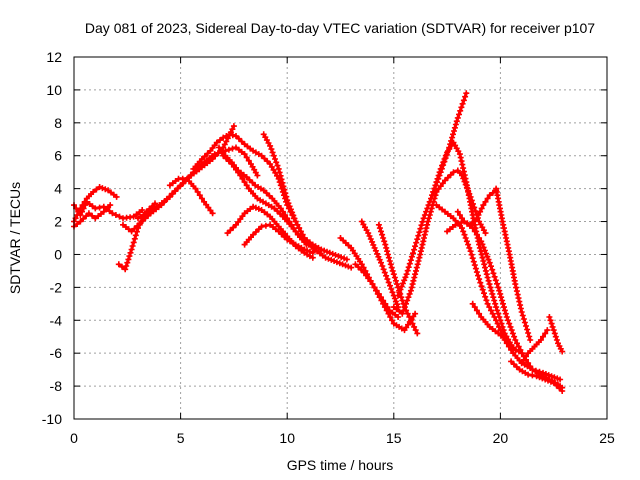 This screenshot has width=640, height=480. Describe the element at coordinates (58, 189) in the screenshot. I see `y-tick-label: 4` at that location.